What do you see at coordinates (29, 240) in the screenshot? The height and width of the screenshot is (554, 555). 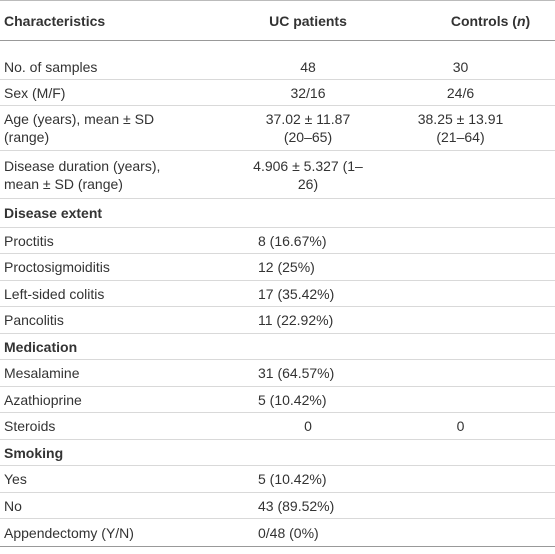 I see `cell-text: Proctitis` at bounding box center [29, 240].